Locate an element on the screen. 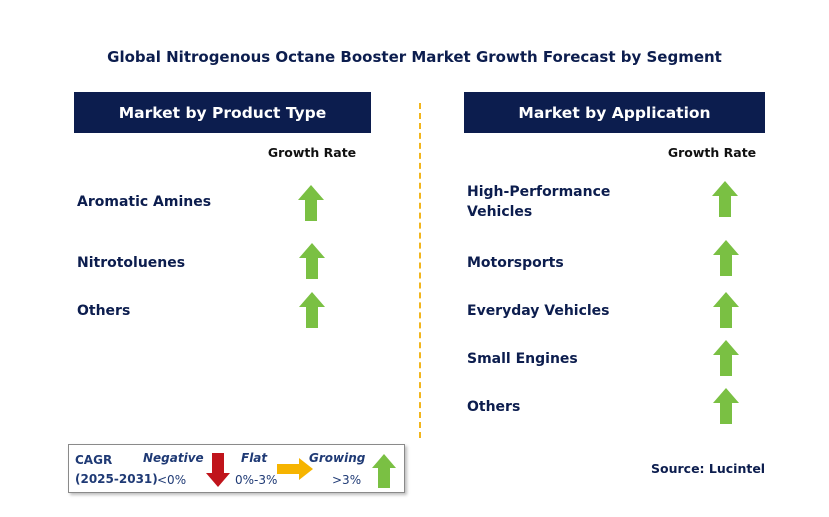  application-growth-rate-header: Growth Rate is located at coordinates (712, 152).